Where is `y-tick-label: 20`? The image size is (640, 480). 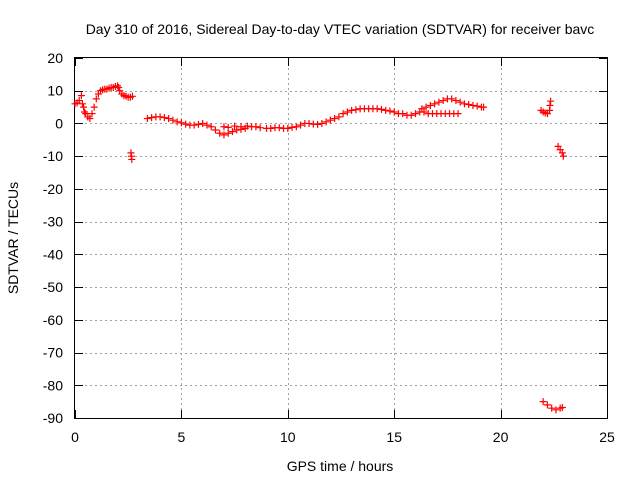 y-tick-label: 20 is located at coordinates (55, 58).